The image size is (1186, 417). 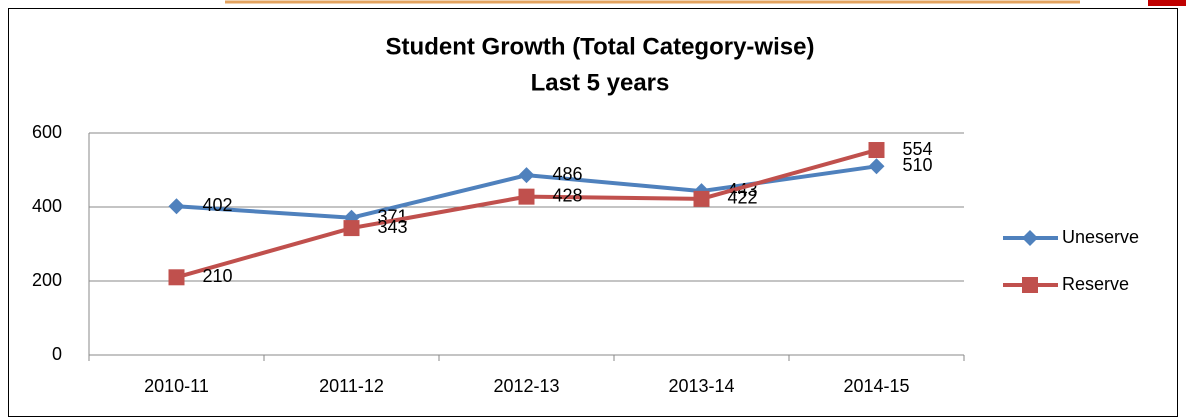 I want to click on corner-decoration, so click(x=1167, y=3).